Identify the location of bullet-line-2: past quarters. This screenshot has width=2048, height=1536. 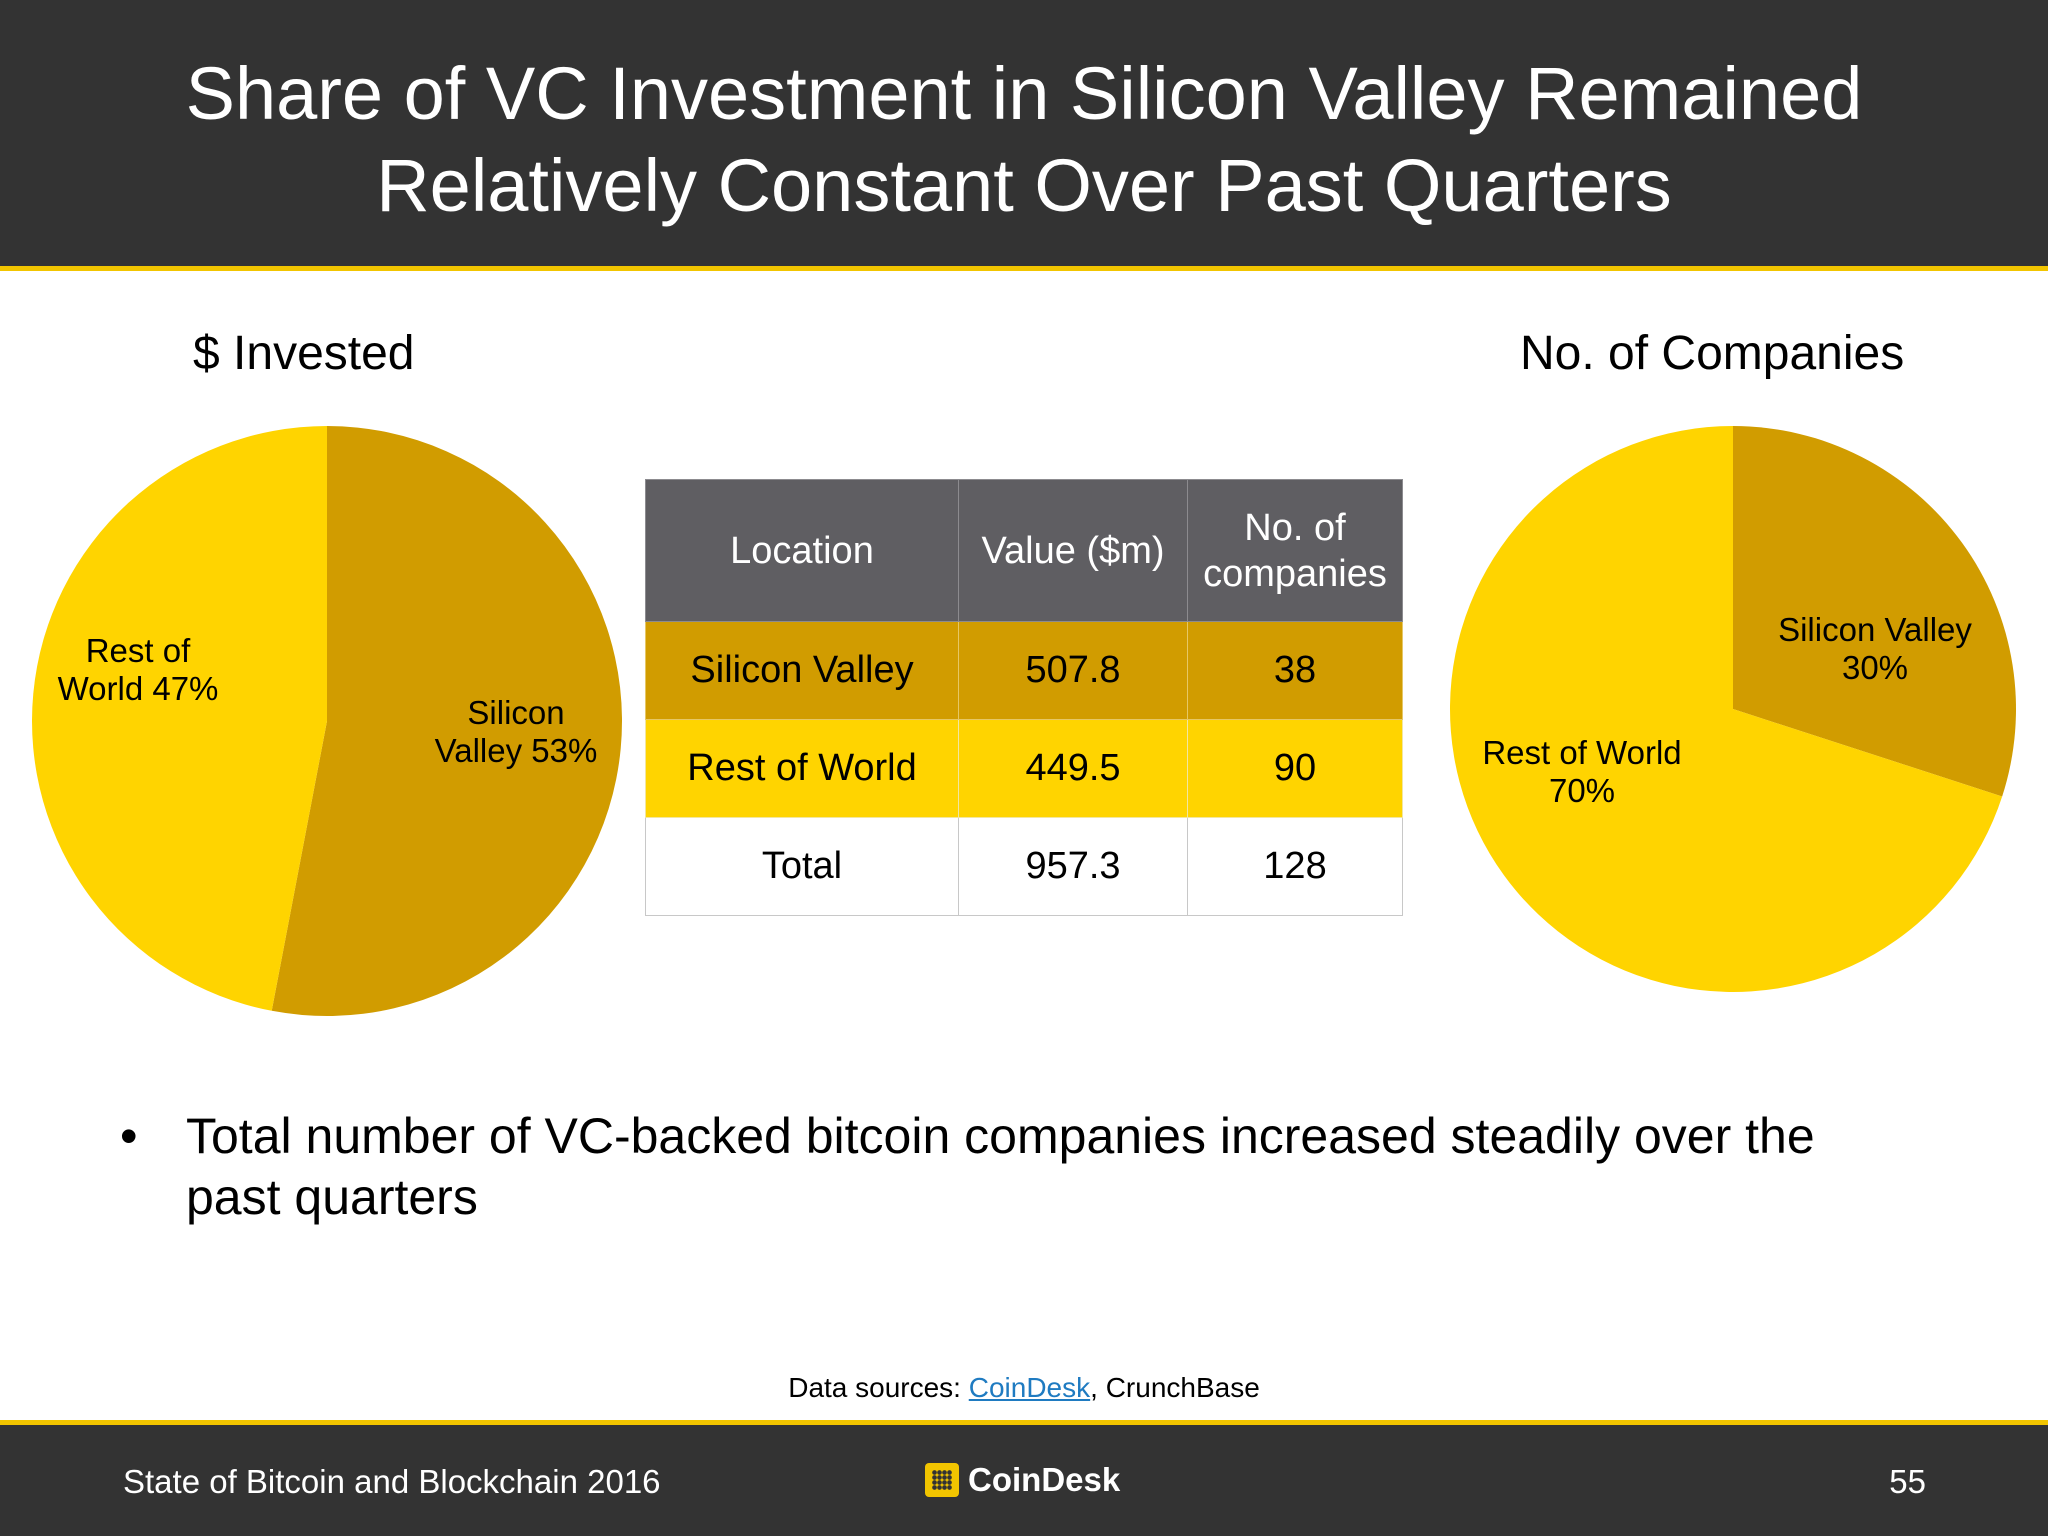
(332, 1197).